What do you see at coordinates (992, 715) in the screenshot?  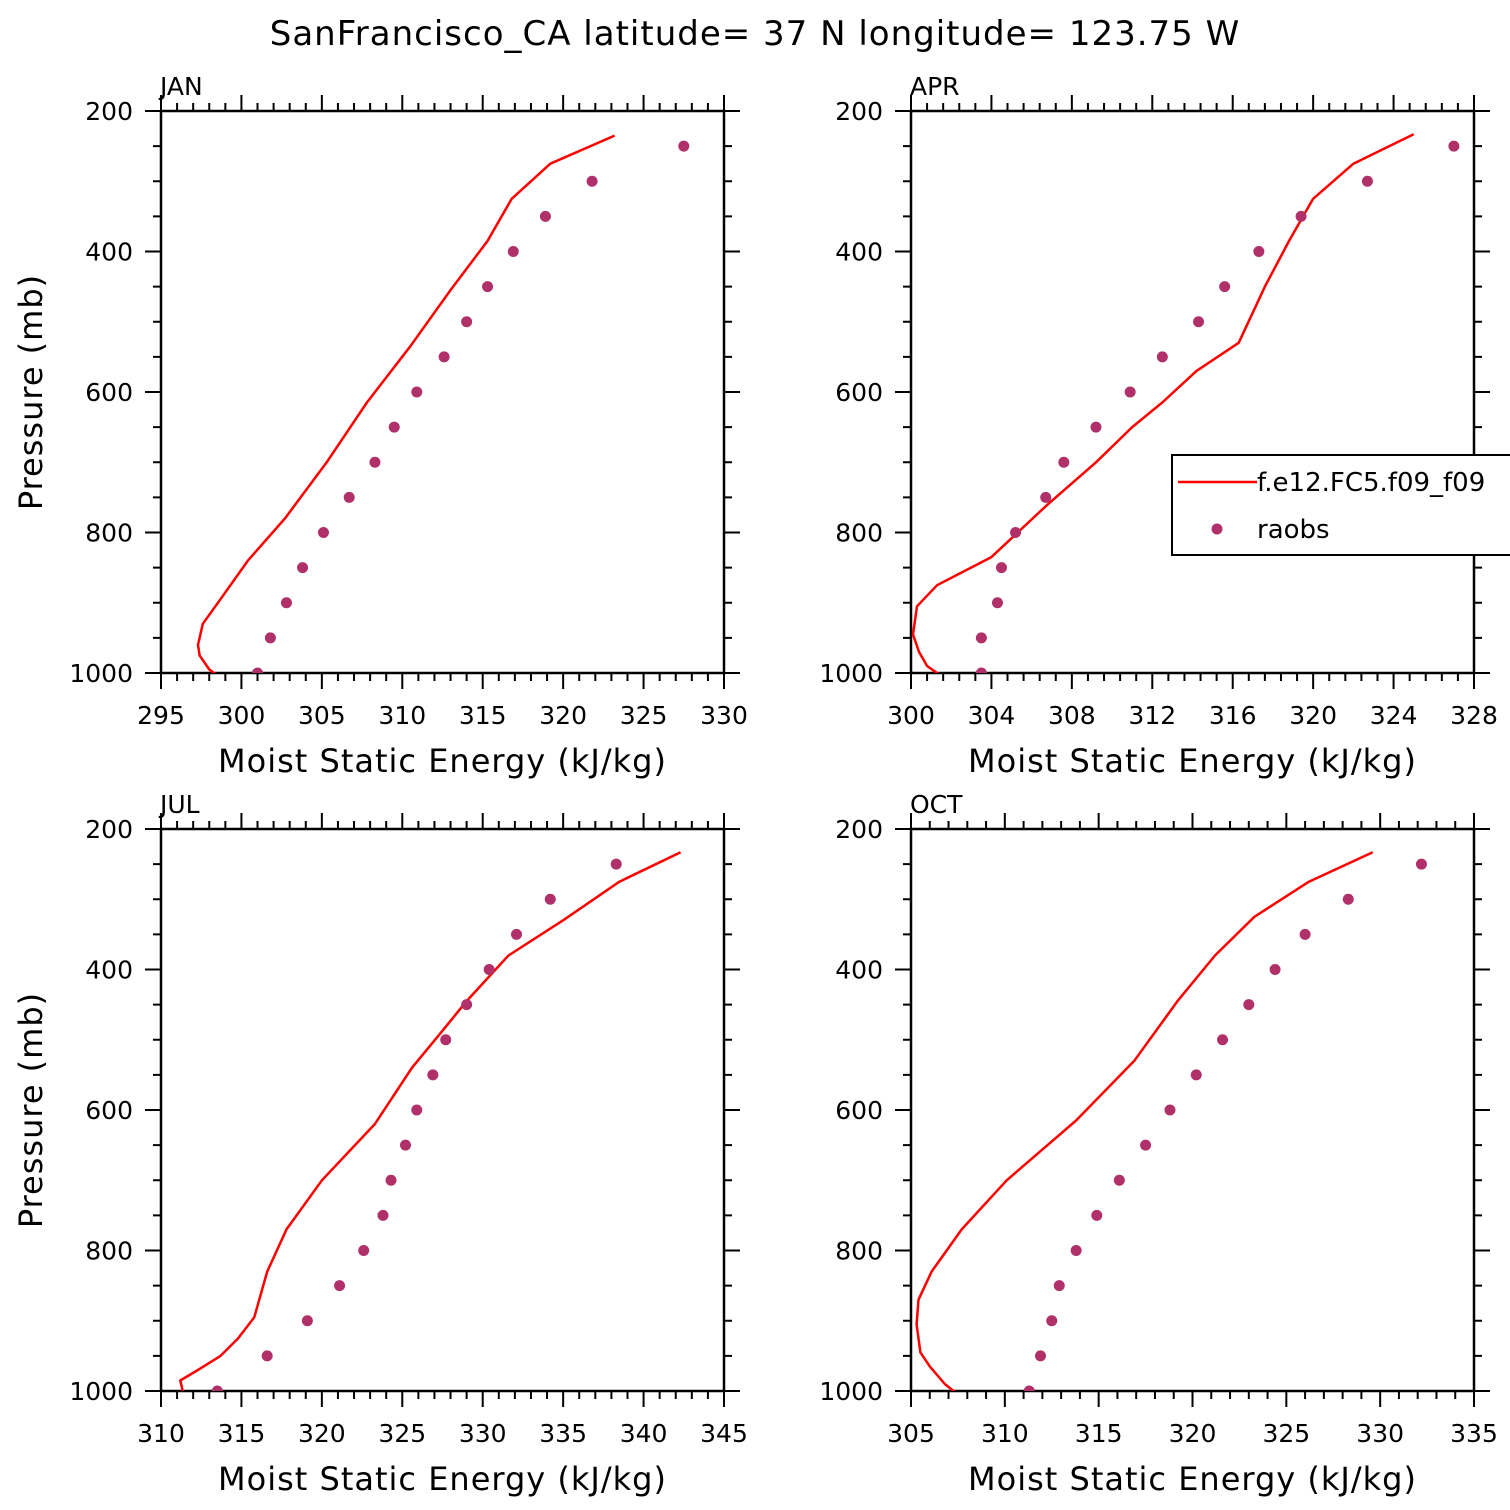 I see `x-tick-label: 304` at bounding box center [992, 715].